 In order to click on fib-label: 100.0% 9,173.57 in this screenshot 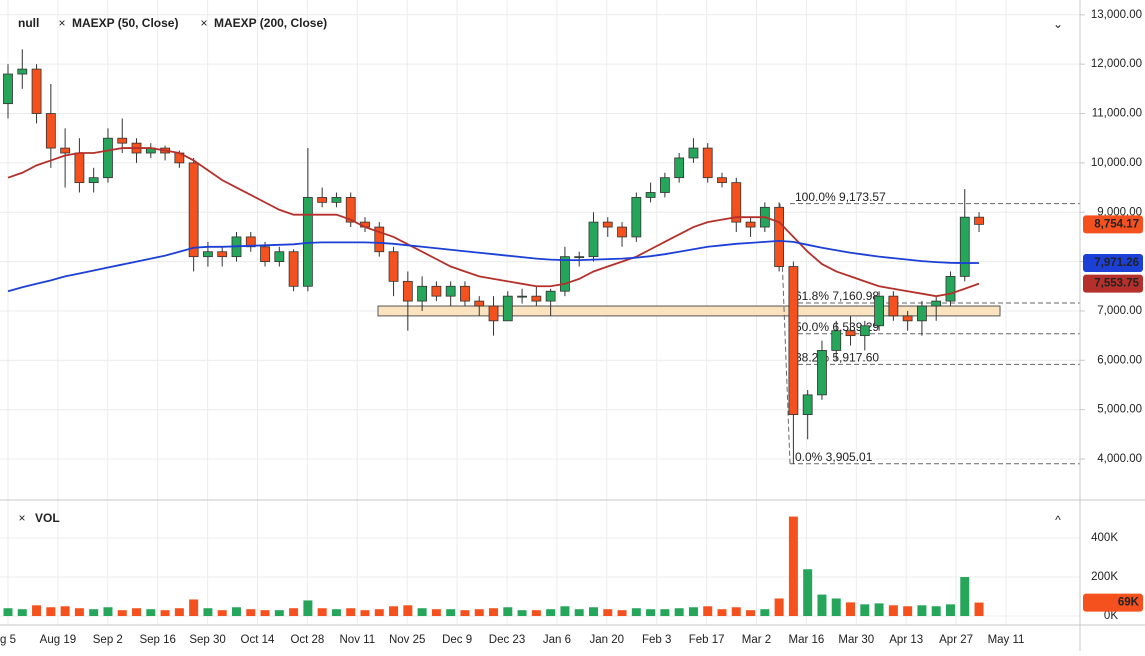, I will do `click(840, 197)`.